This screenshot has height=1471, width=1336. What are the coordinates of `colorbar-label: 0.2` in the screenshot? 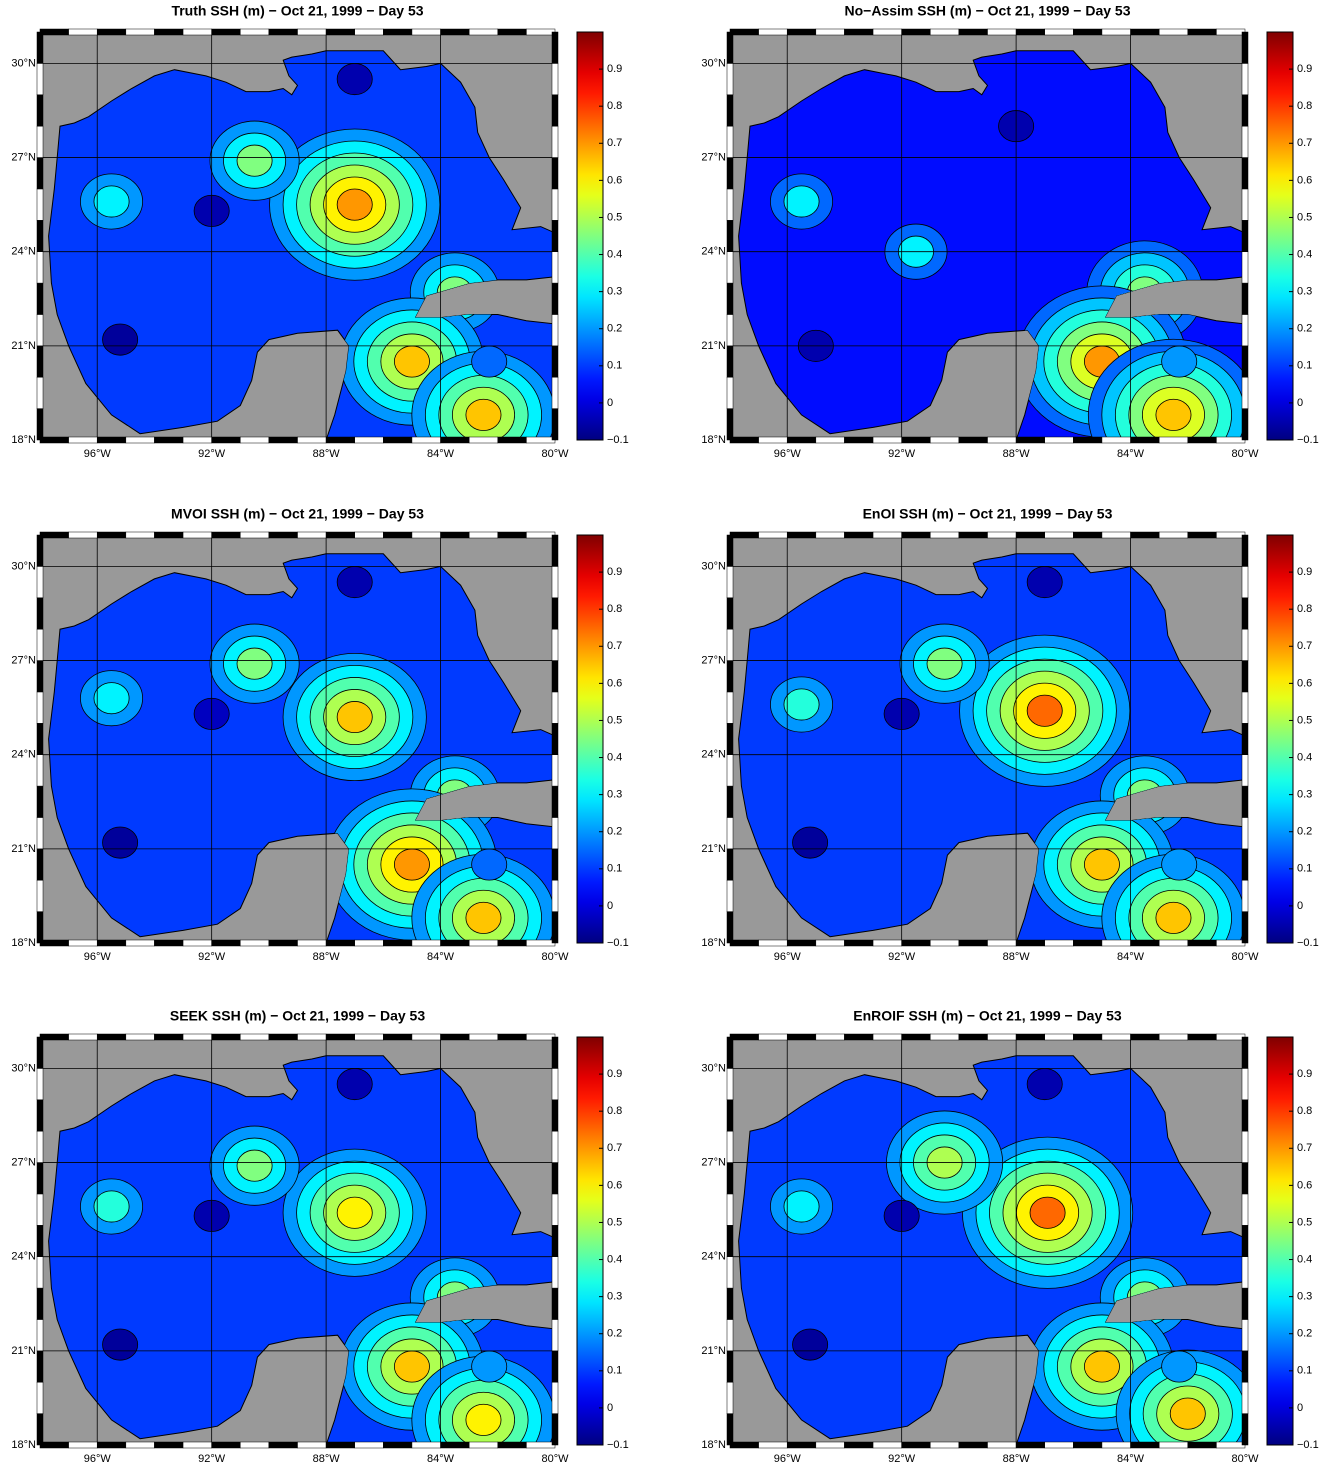 It's located at (614, 329).